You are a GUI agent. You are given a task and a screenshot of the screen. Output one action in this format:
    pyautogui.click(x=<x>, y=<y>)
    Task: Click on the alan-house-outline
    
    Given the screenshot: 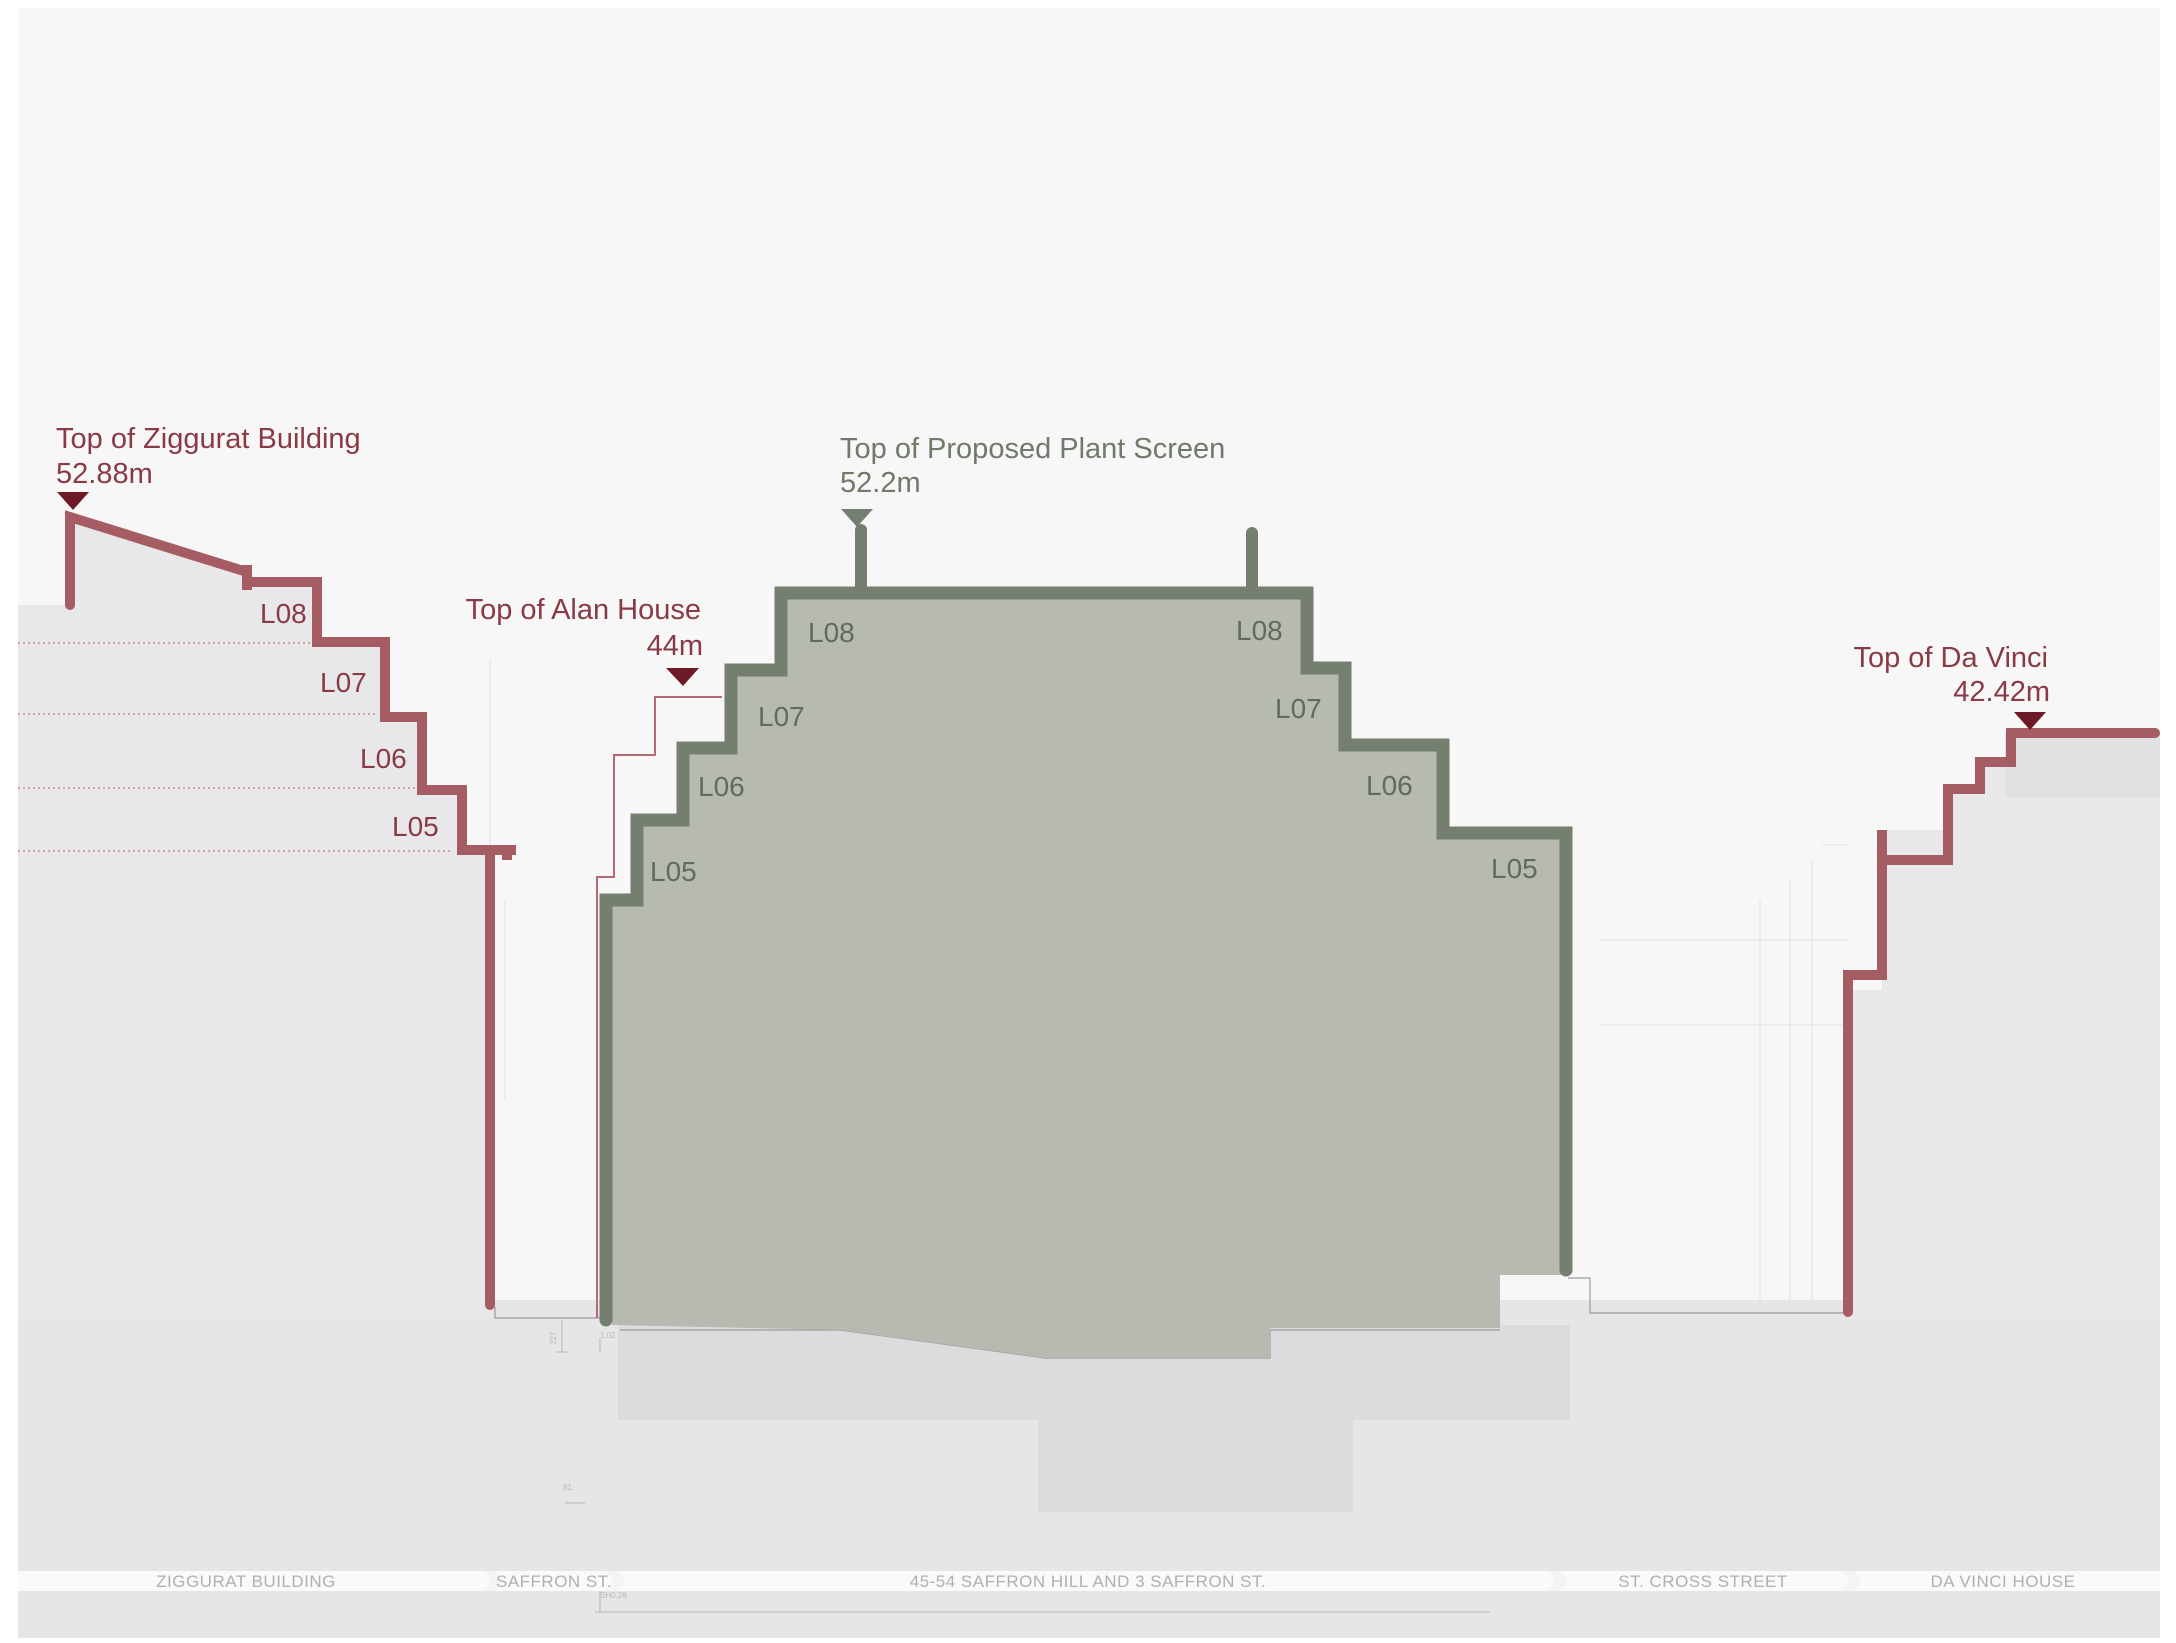 What is the action you would take?
    pyautogui.click(x=659, y=1007)
    